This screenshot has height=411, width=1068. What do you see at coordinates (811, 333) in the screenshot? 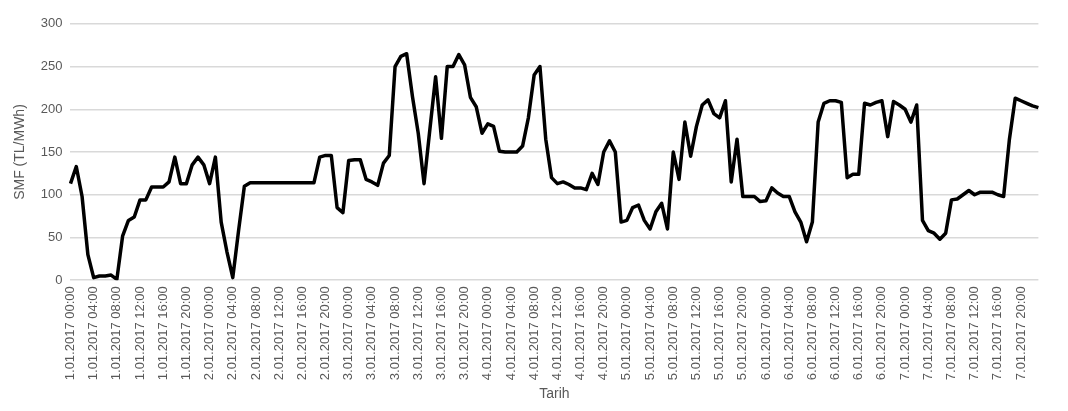
I see `x-tick-label: 6.01.2017 08:00` at bounding box center [811, 333].